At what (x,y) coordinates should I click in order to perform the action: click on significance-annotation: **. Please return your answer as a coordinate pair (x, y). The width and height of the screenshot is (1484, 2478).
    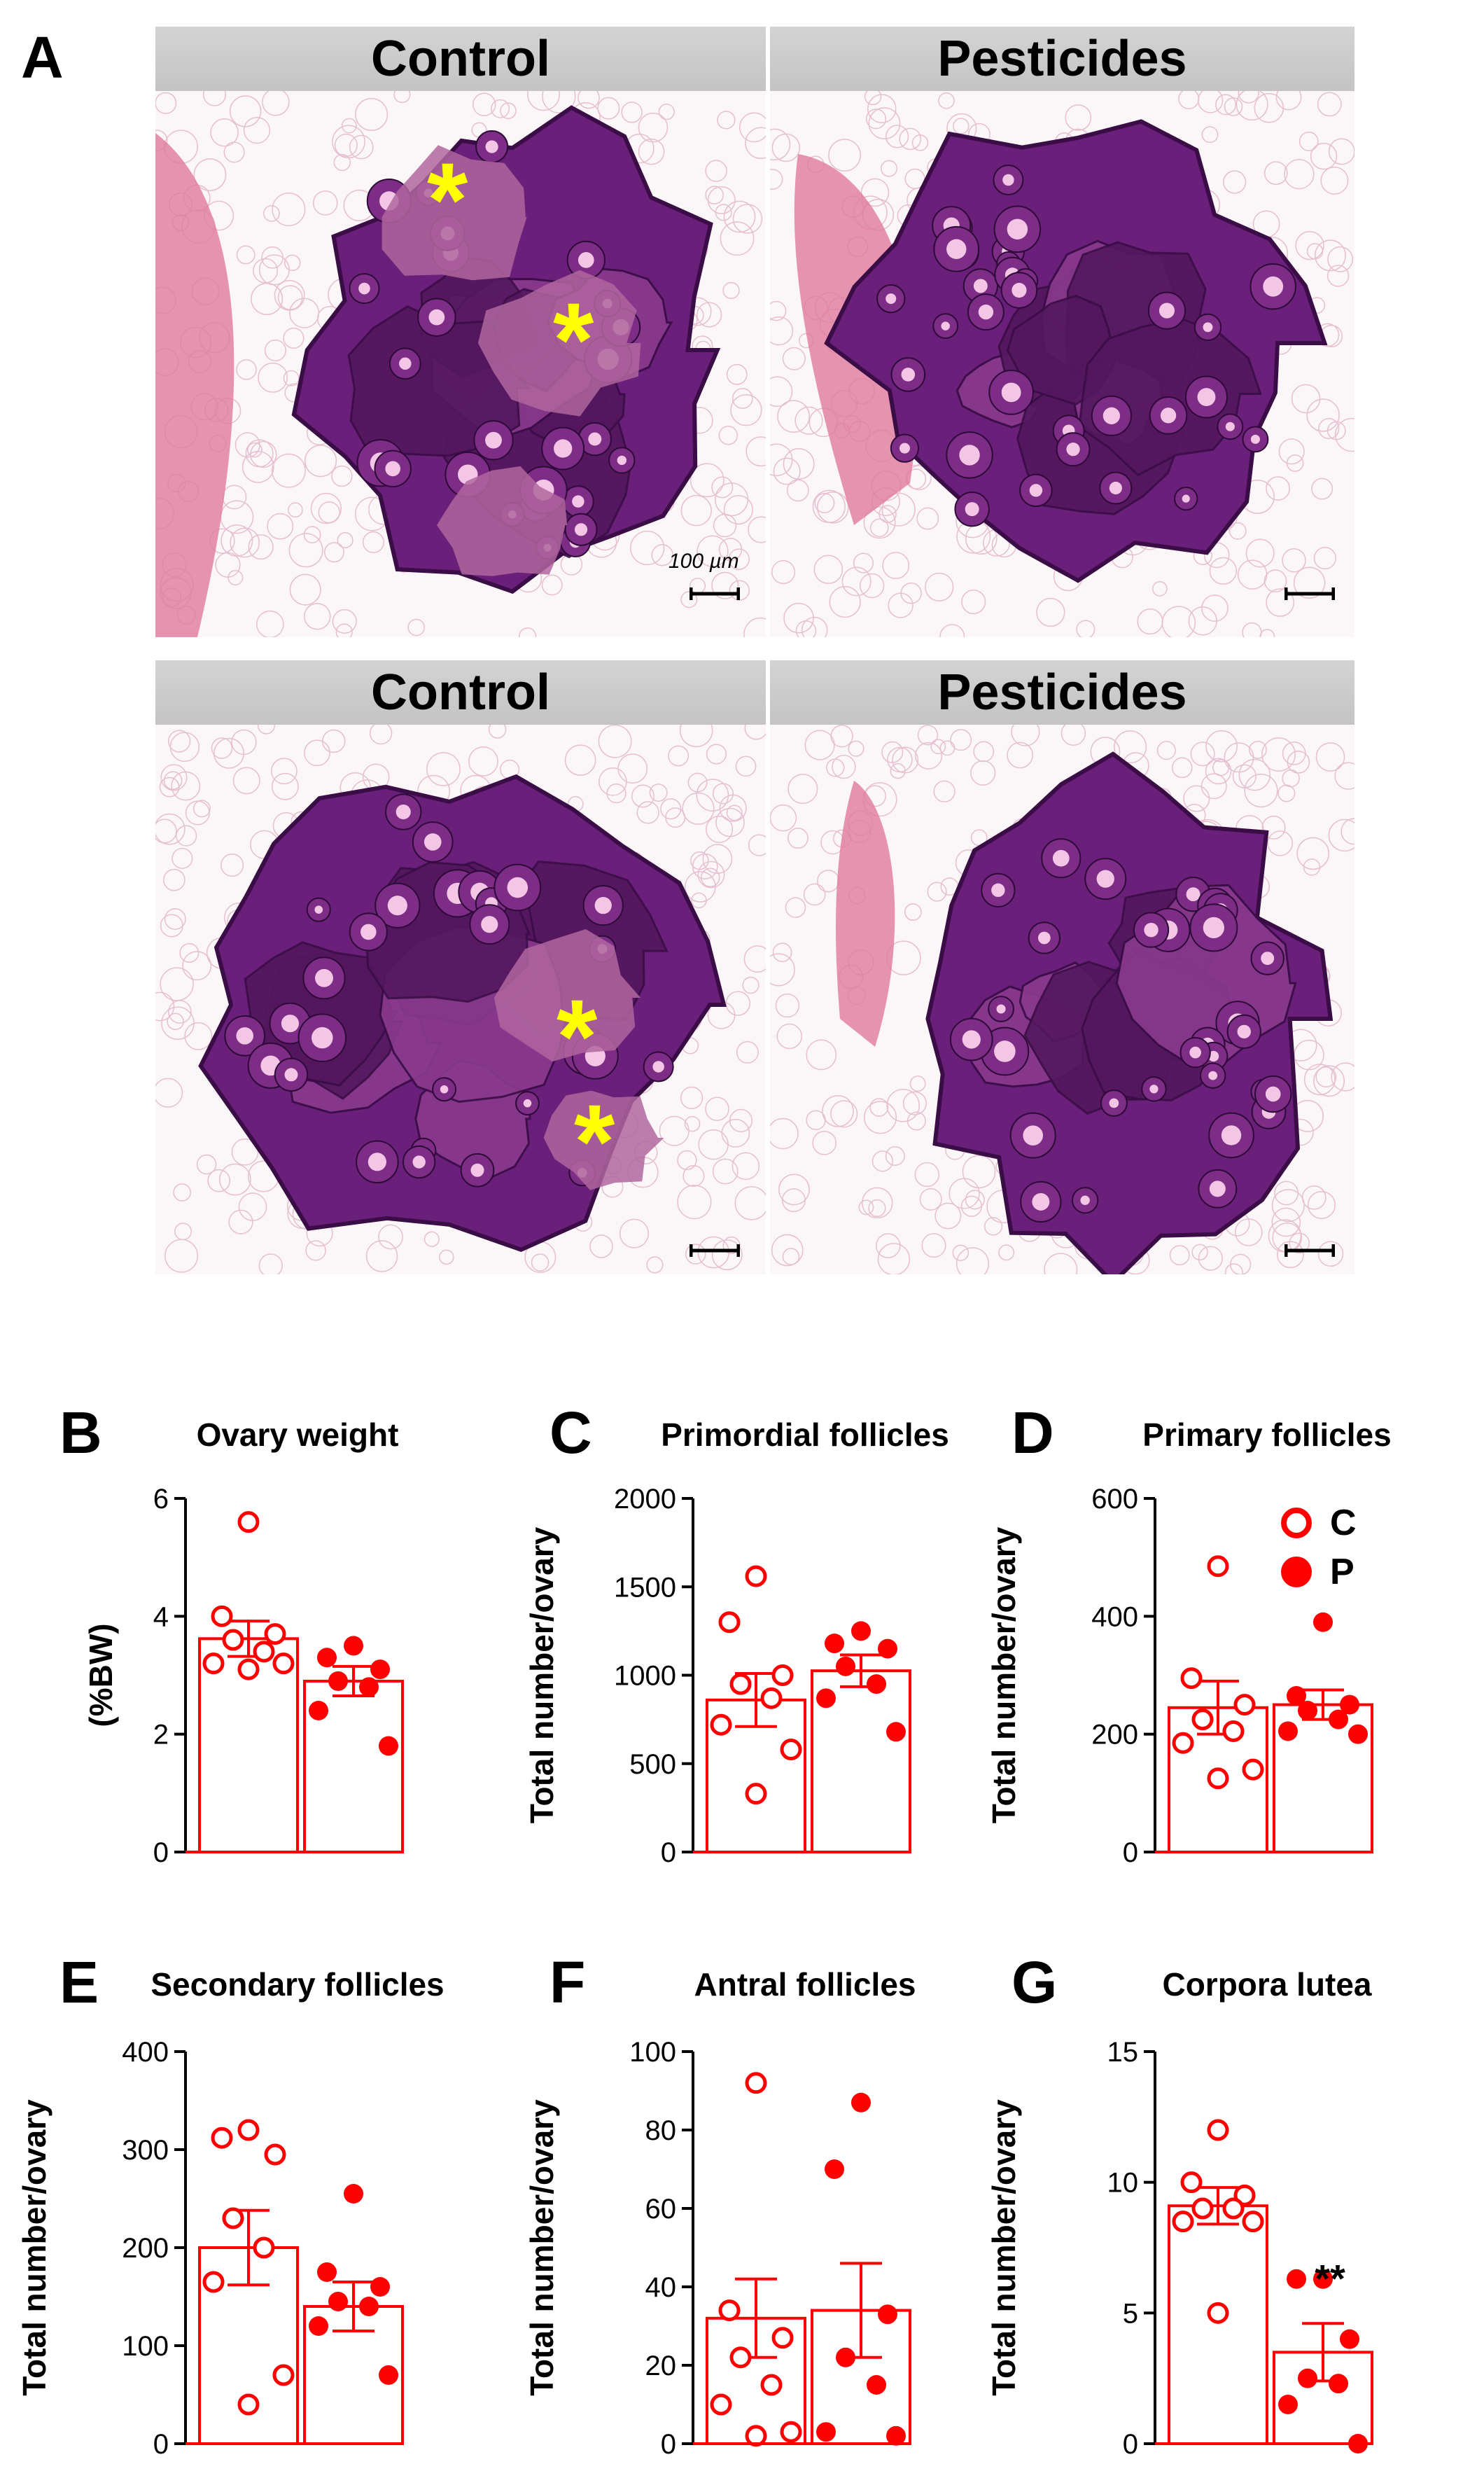
    Looking at the image, I should click on (1330, 2278).